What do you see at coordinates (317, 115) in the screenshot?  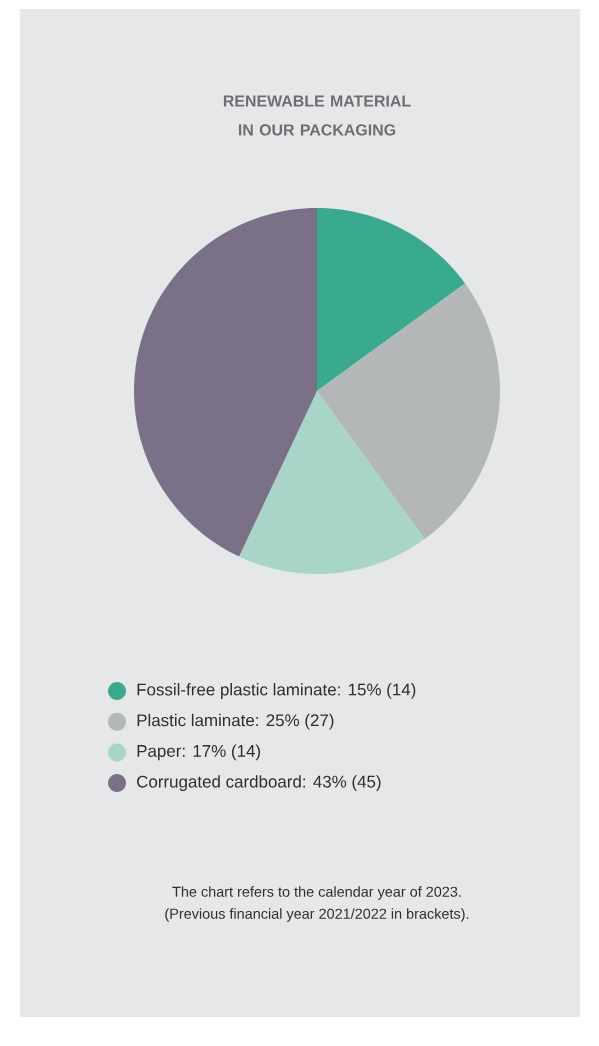 I see `chart-title: RENEWABLE MATERIAL IN OUR PACKAGING` at bounding box center [317, 115].